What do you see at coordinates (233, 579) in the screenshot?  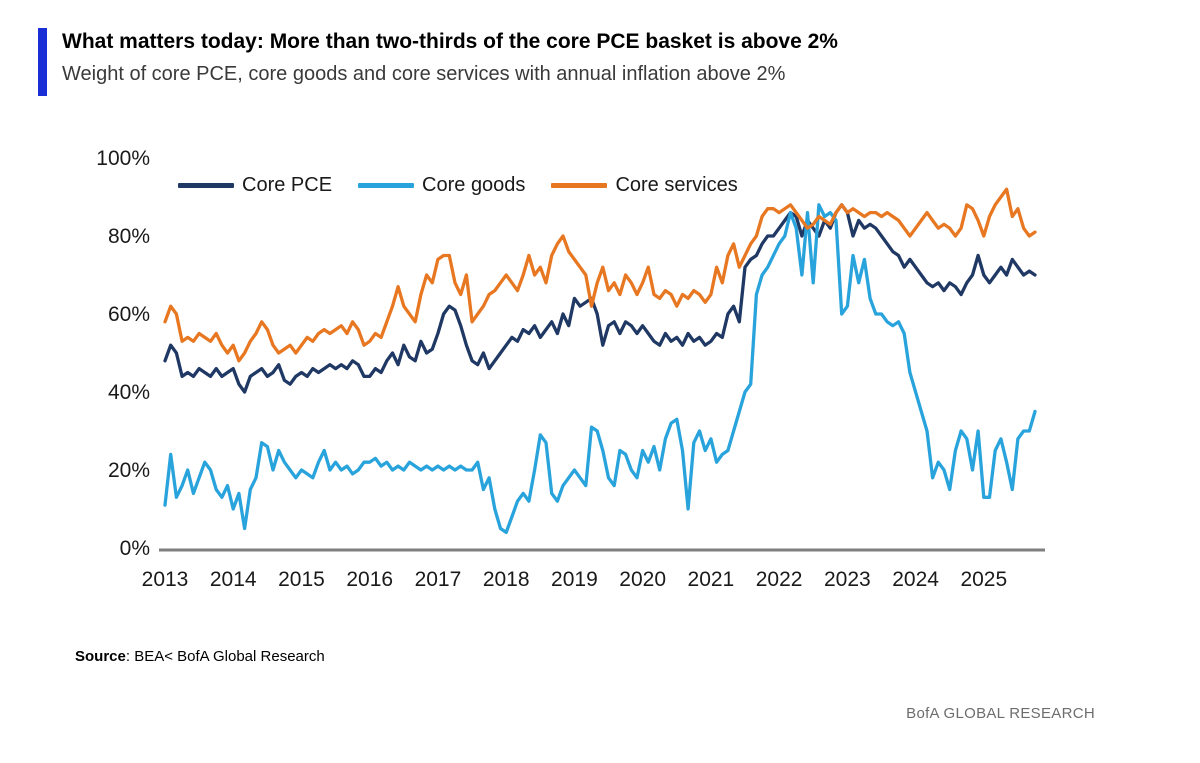 I see `x-axis-tick-label: 2014` at bounding box center [233, 579].